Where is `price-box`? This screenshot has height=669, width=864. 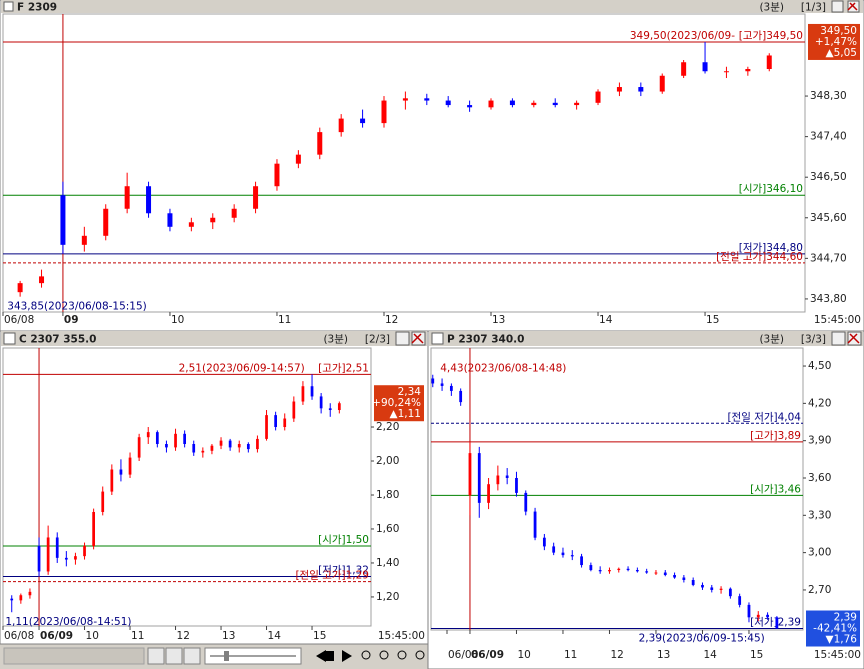
price-box is located at coordinates (834, 41).